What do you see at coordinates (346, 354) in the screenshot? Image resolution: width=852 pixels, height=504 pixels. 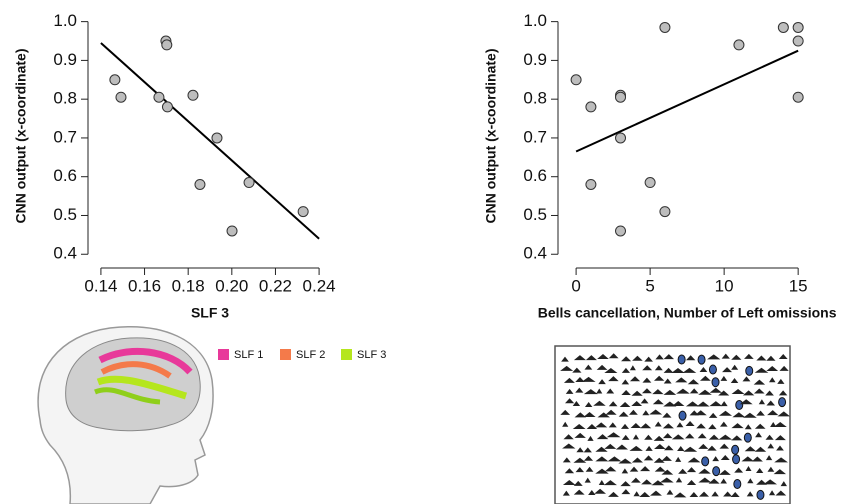 I see `legend-swatch` at bounding box center [346, 354].